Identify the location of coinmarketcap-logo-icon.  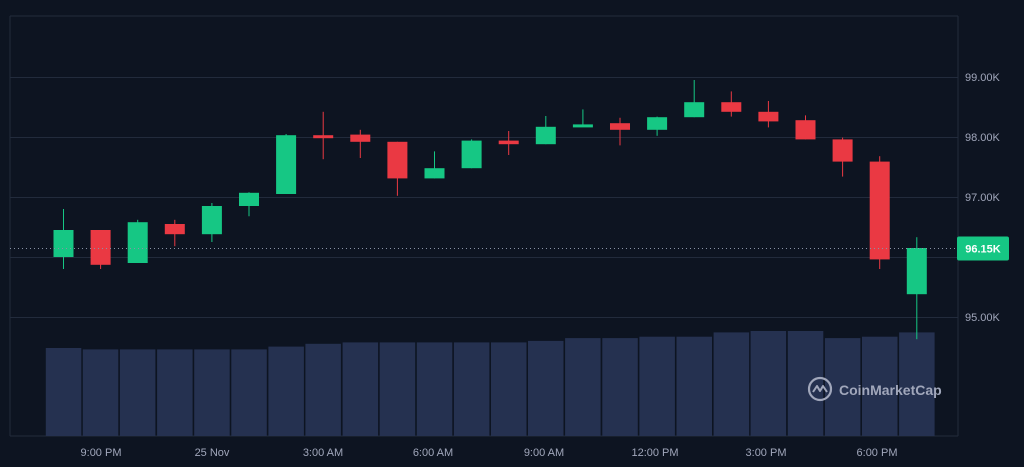
(820, 389).